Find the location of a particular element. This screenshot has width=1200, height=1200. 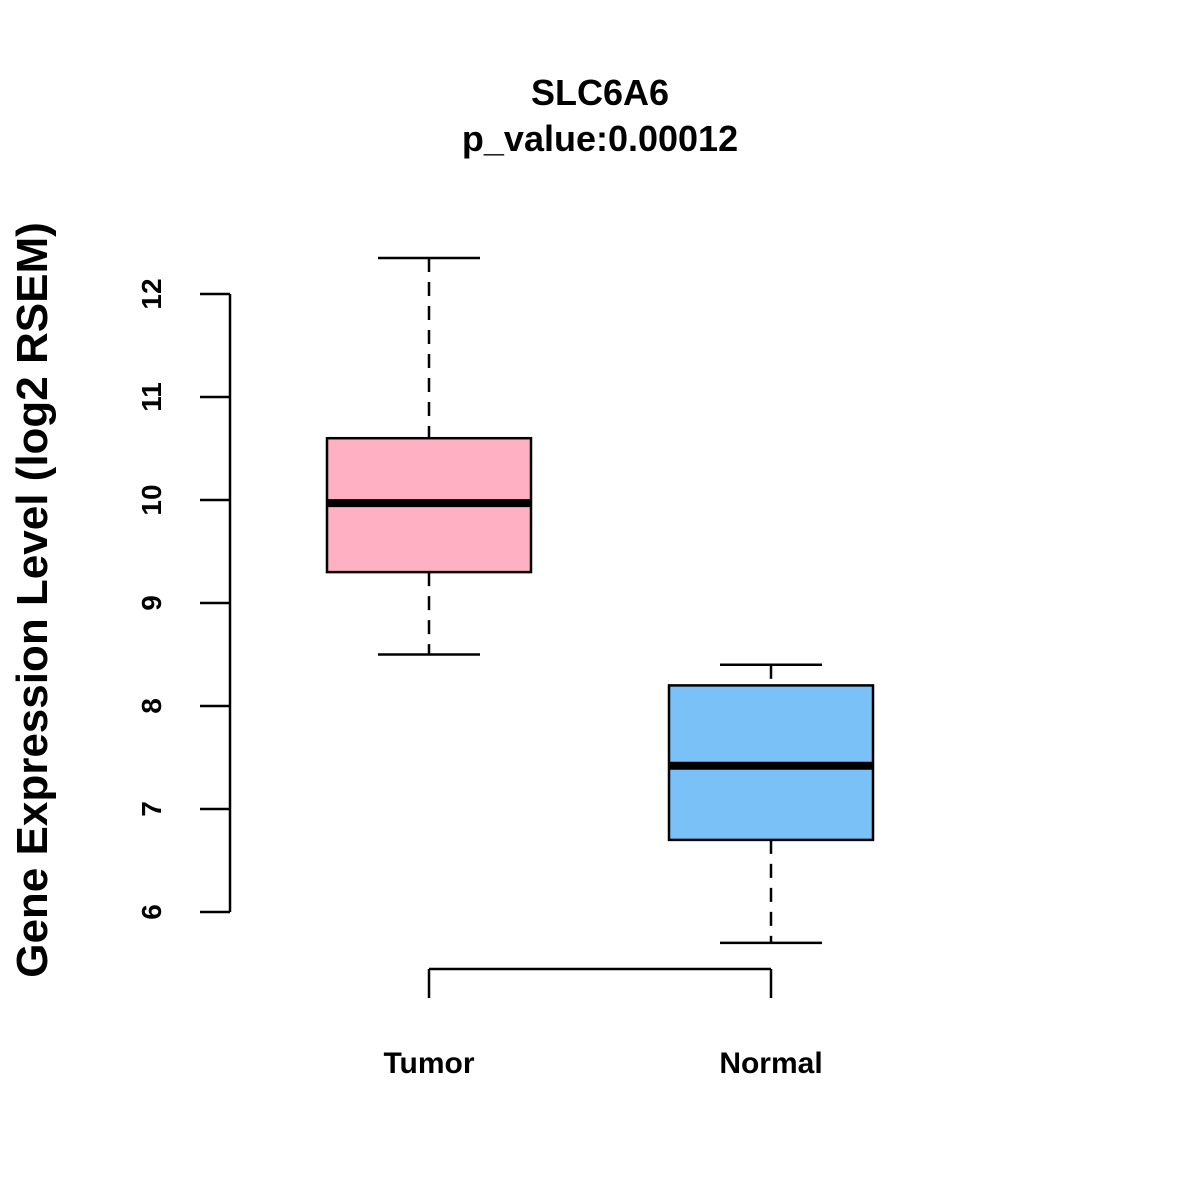

y-tick-label: 6 is located at coordinates (151, 912).